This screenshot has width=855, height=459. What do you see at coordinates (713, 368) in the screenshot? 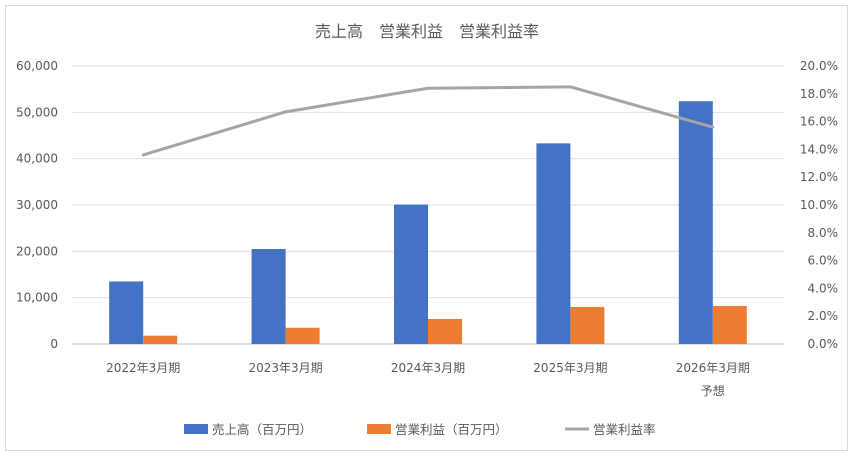
I see `x-axis-label: 2026年3月期` at bounding box center [713, 368].